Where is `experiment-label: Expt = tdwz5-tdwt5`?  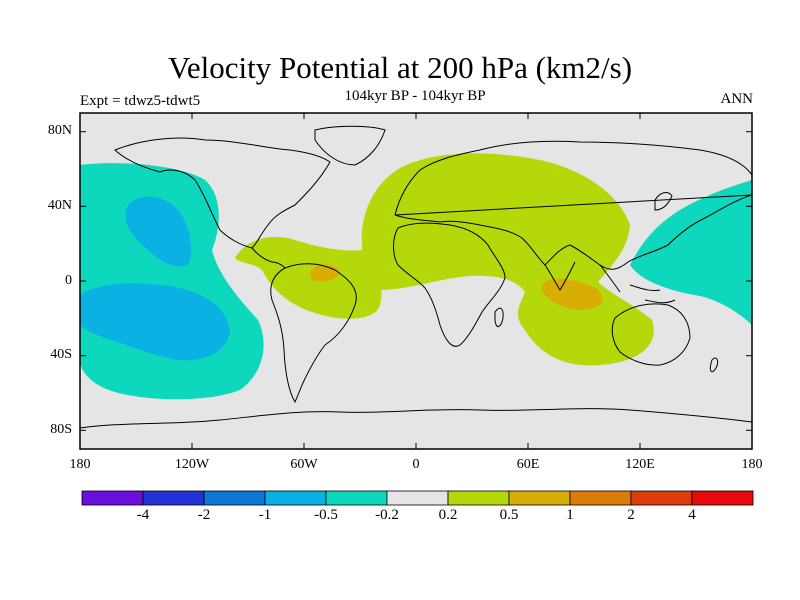
experiment-label: Expt = tdwz5-tdwt5 is located at coordinates (140, 101).